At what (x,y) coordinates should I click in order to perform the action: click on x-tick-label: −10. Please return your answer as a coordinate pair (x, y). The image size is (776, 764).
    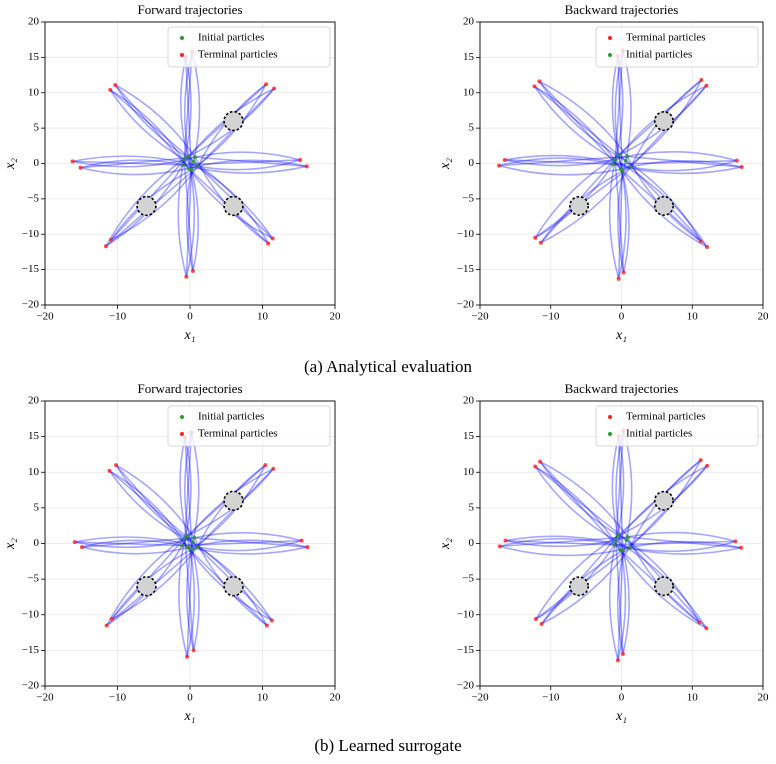
    Looking at the image, I should click on (118, 698).